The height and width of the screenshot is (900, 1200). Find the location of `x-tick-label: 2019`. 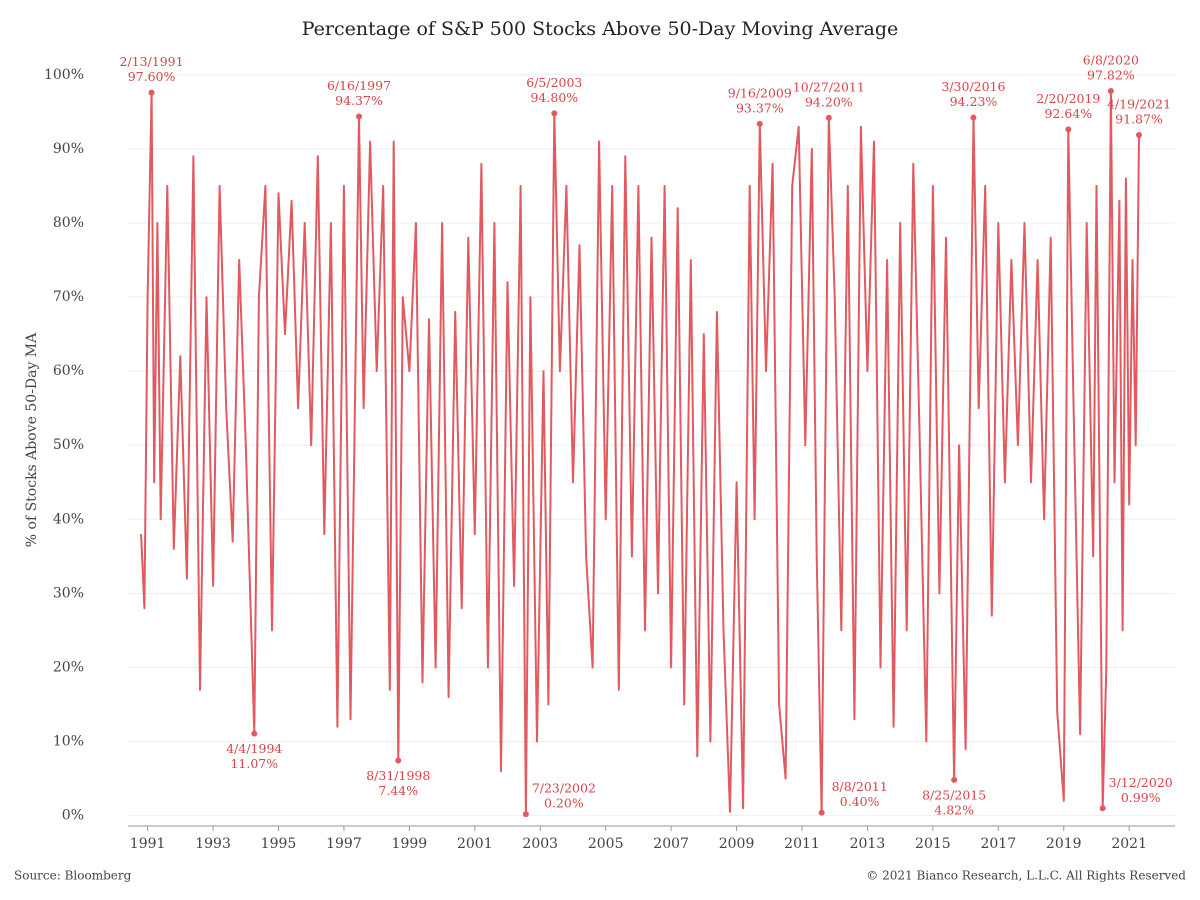

x-tick-label: 2019 is located at coordinates (1064, 844).